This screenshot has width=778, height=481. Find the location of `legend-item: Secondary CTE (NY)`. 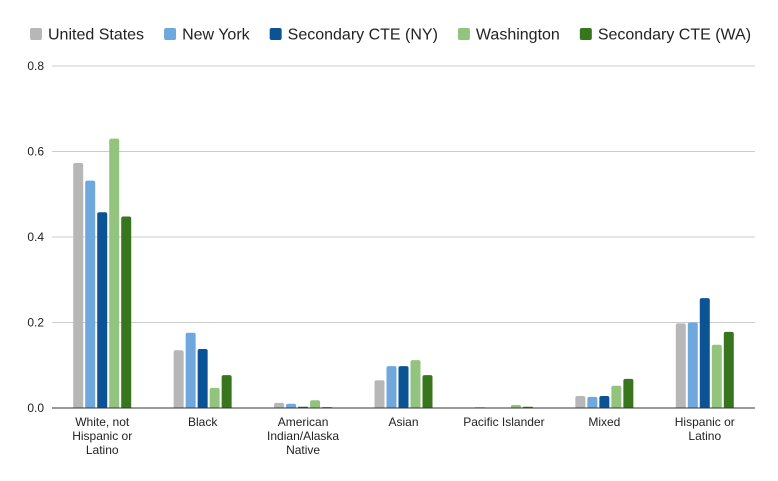

legend-item: Secondary CTE (NY) is located at coordinates (353, 35).